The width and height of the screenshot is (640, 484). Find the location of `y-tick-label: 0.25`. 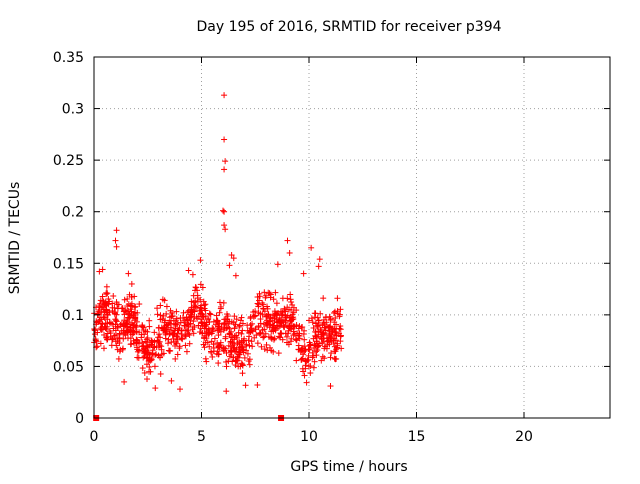

y-tick-label: 0.25 is located at coordinates (68, 161).